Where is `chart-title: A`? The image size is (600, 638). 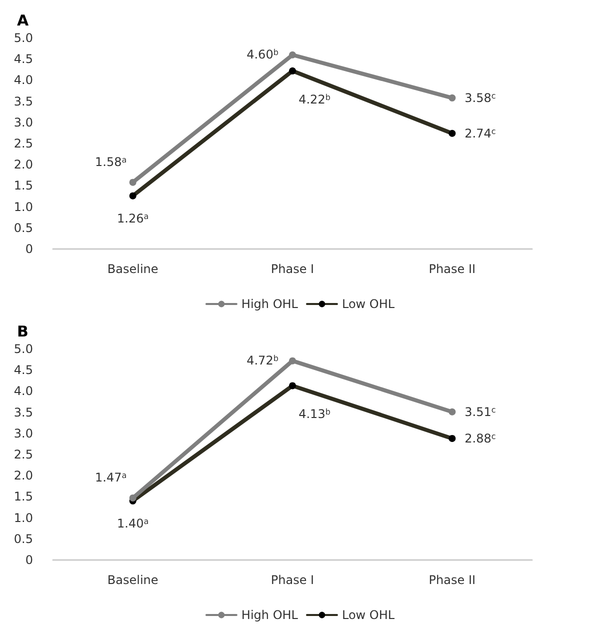
chart-title: A is located at coordinates (23, 21).